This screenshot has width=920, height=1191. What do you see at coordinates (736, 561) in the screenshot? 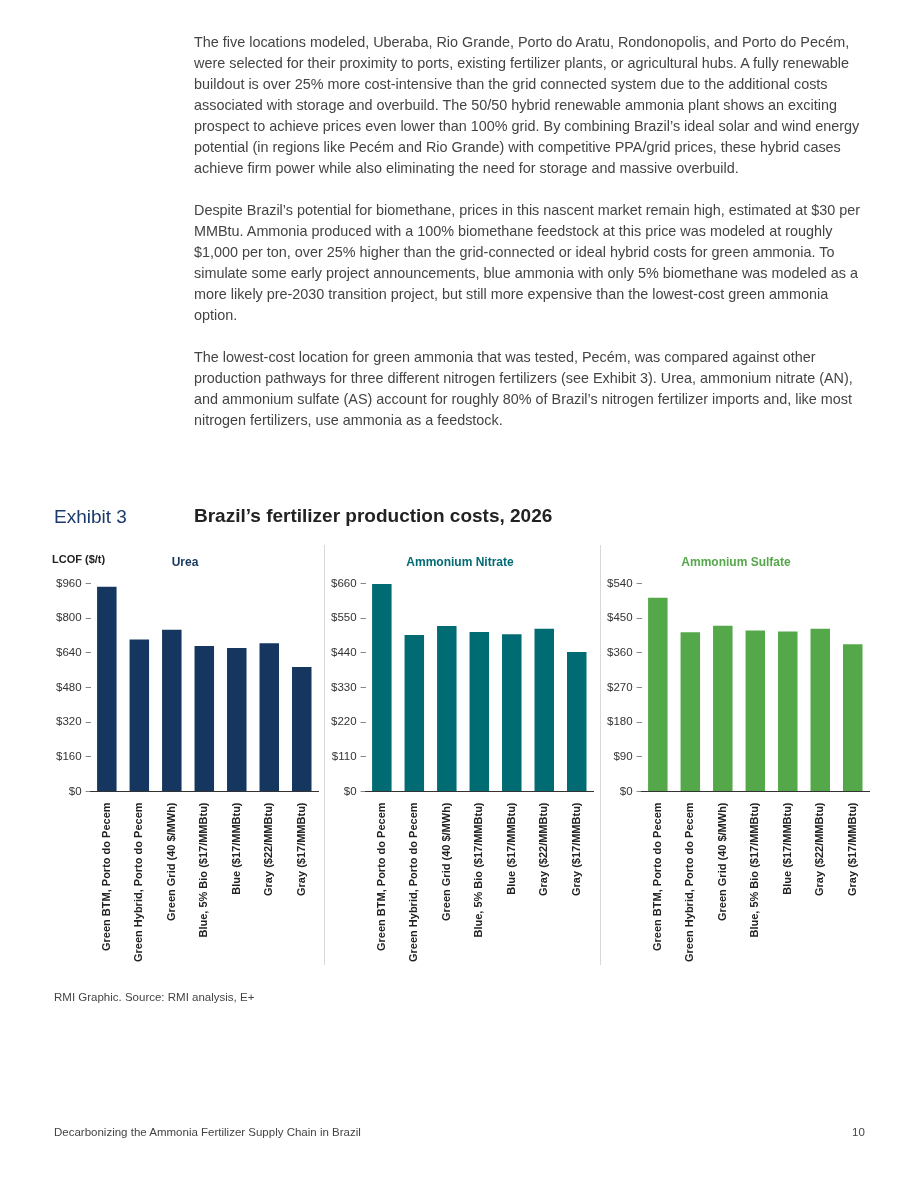
I see `chart-title: Ammonium Sulfate` at bounding box center [736, 561].